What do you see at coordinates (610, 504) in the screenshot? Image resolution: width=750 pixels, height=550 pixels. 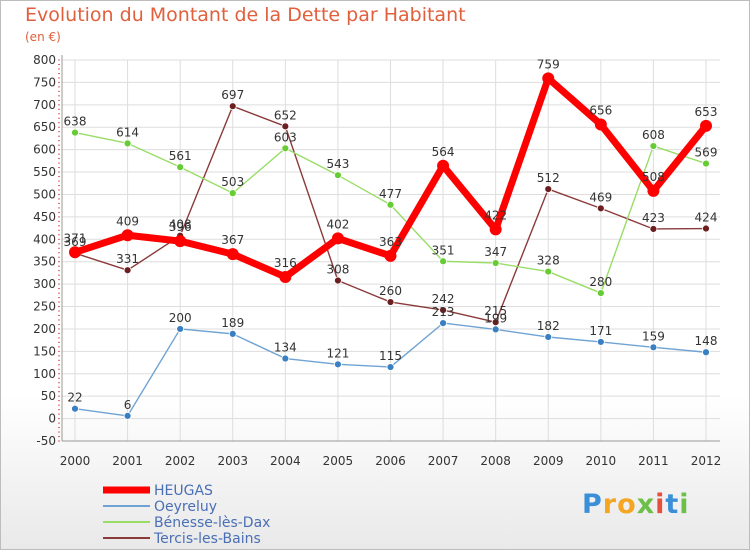 I see `logo-letter: r` at bounding box center [610, 504].